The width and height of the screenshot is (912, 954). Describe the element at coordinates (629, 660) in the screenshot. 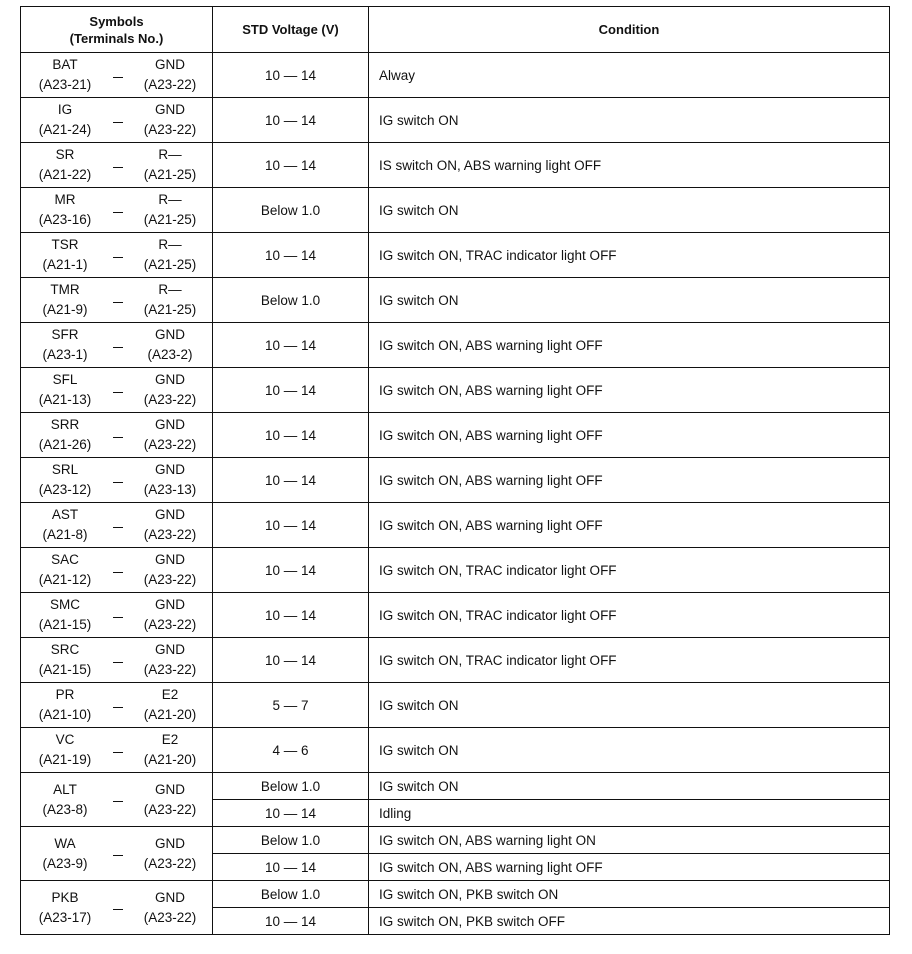

I see `condition: IG switch ON, TRAC indicator light OFF` at that location.